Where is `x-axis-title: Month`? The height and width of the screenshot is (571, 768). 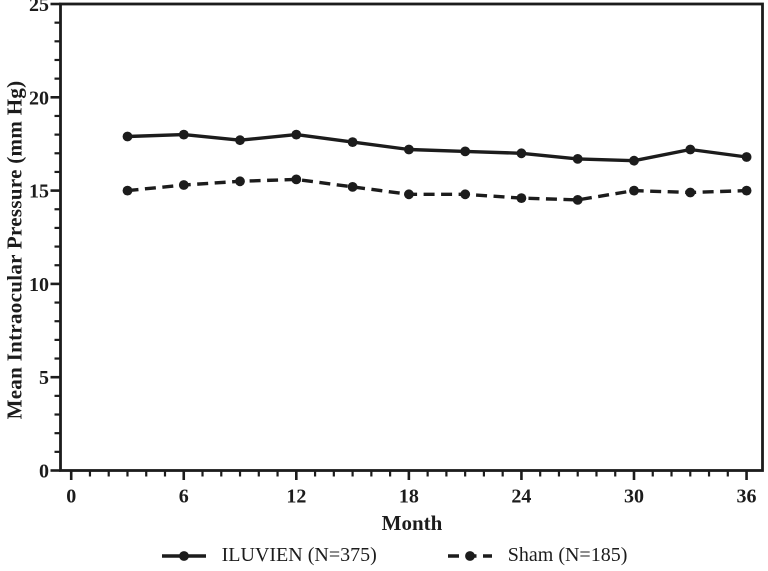
x-axis-title: Month is located at coordinates (412, 523).